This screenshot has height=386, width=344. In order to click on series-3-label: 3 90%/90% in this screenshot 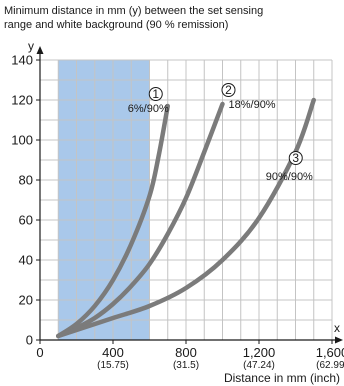, I will do `click(289, 167)`.